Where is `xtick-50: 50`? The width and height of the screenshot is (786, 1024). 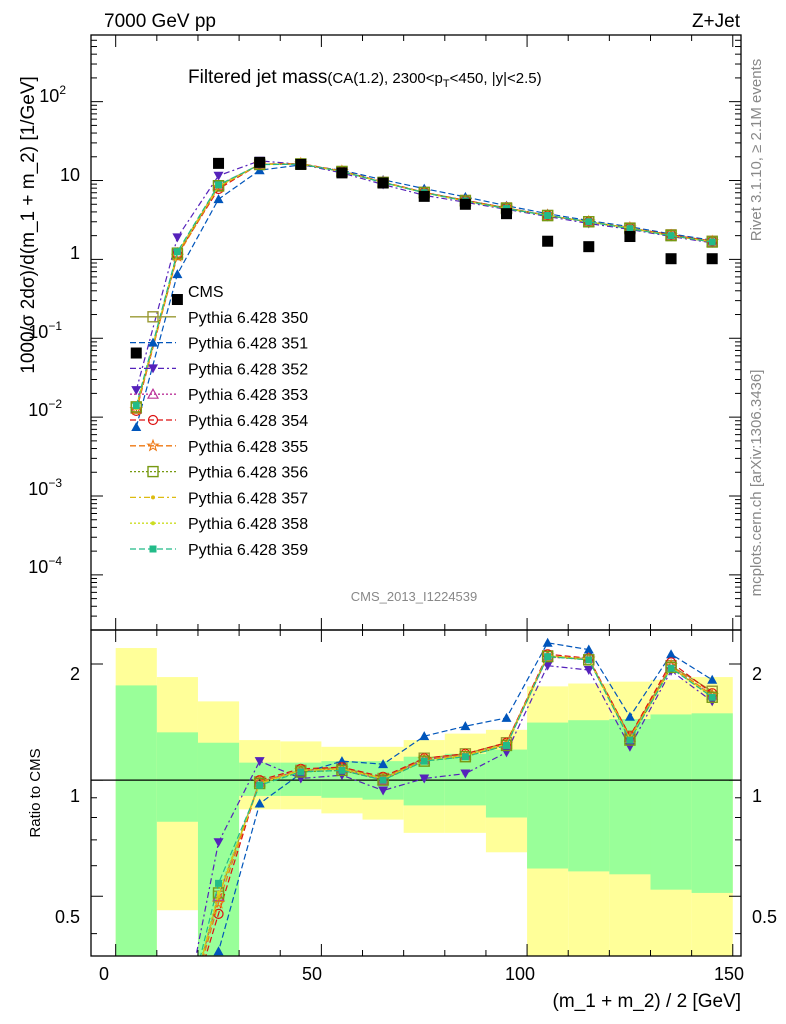 xtick-50: 50 is located at coordinates (312, 974).